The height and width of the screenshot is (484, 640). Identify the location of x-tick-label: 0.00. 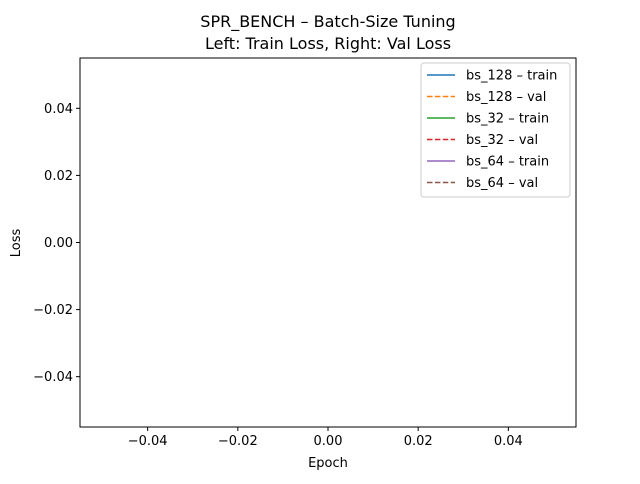
(328, 441).